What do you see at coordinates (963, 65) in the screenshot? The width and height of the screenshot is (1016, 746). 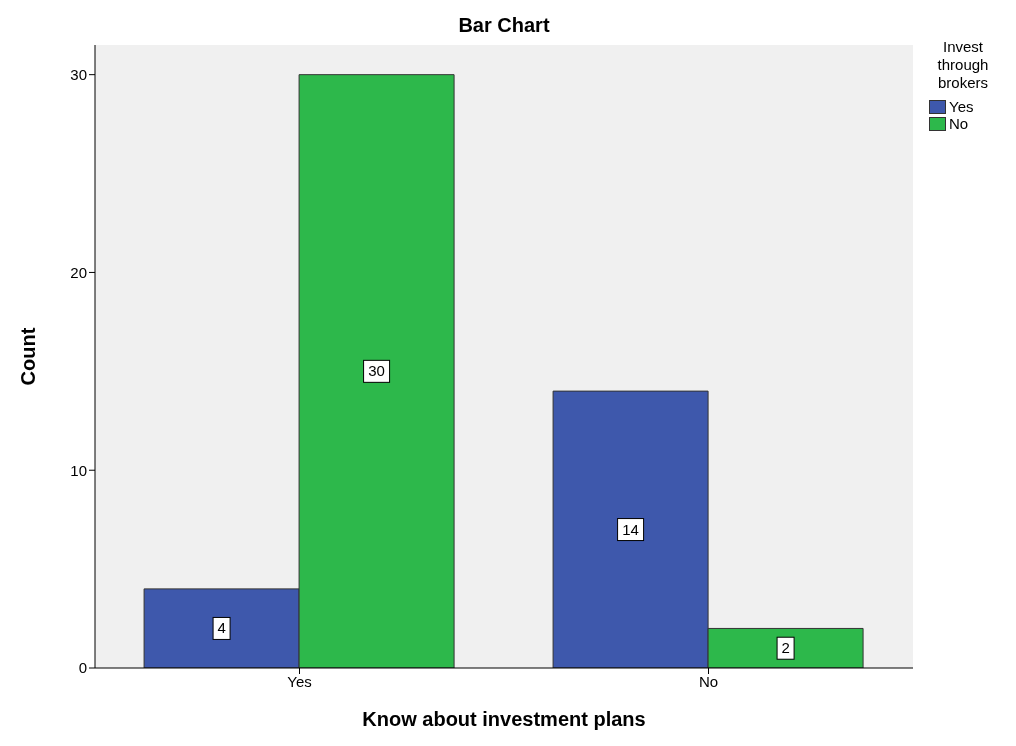 I see `legend-title: Invest through brokers` at bounding box center [963, 65].